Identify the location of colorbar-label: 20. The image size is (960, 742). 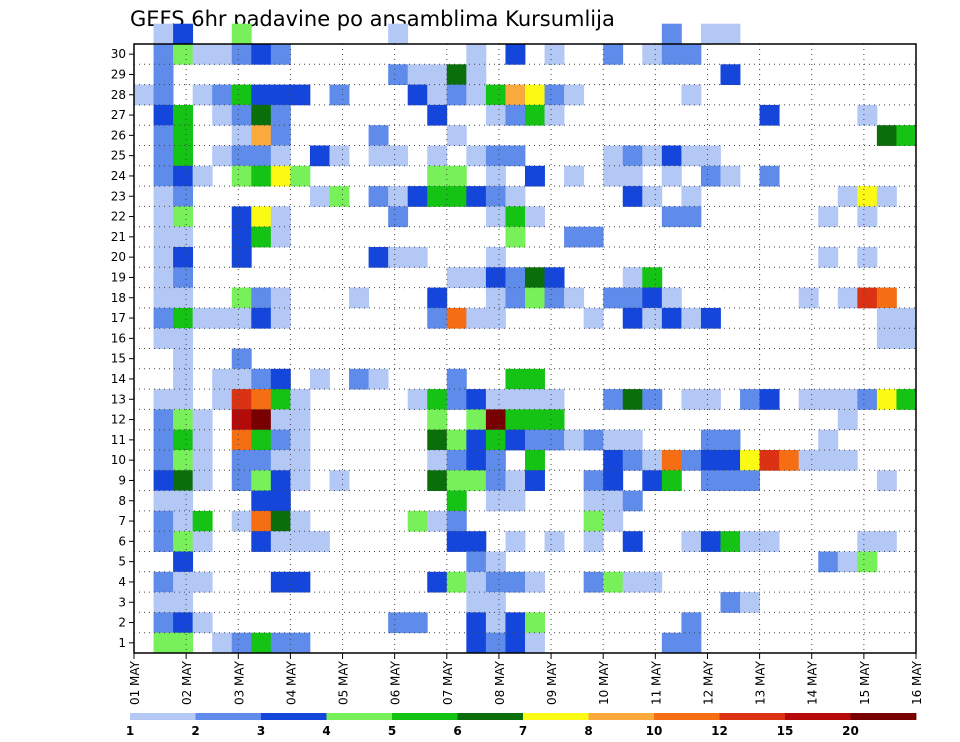
(850, 731).